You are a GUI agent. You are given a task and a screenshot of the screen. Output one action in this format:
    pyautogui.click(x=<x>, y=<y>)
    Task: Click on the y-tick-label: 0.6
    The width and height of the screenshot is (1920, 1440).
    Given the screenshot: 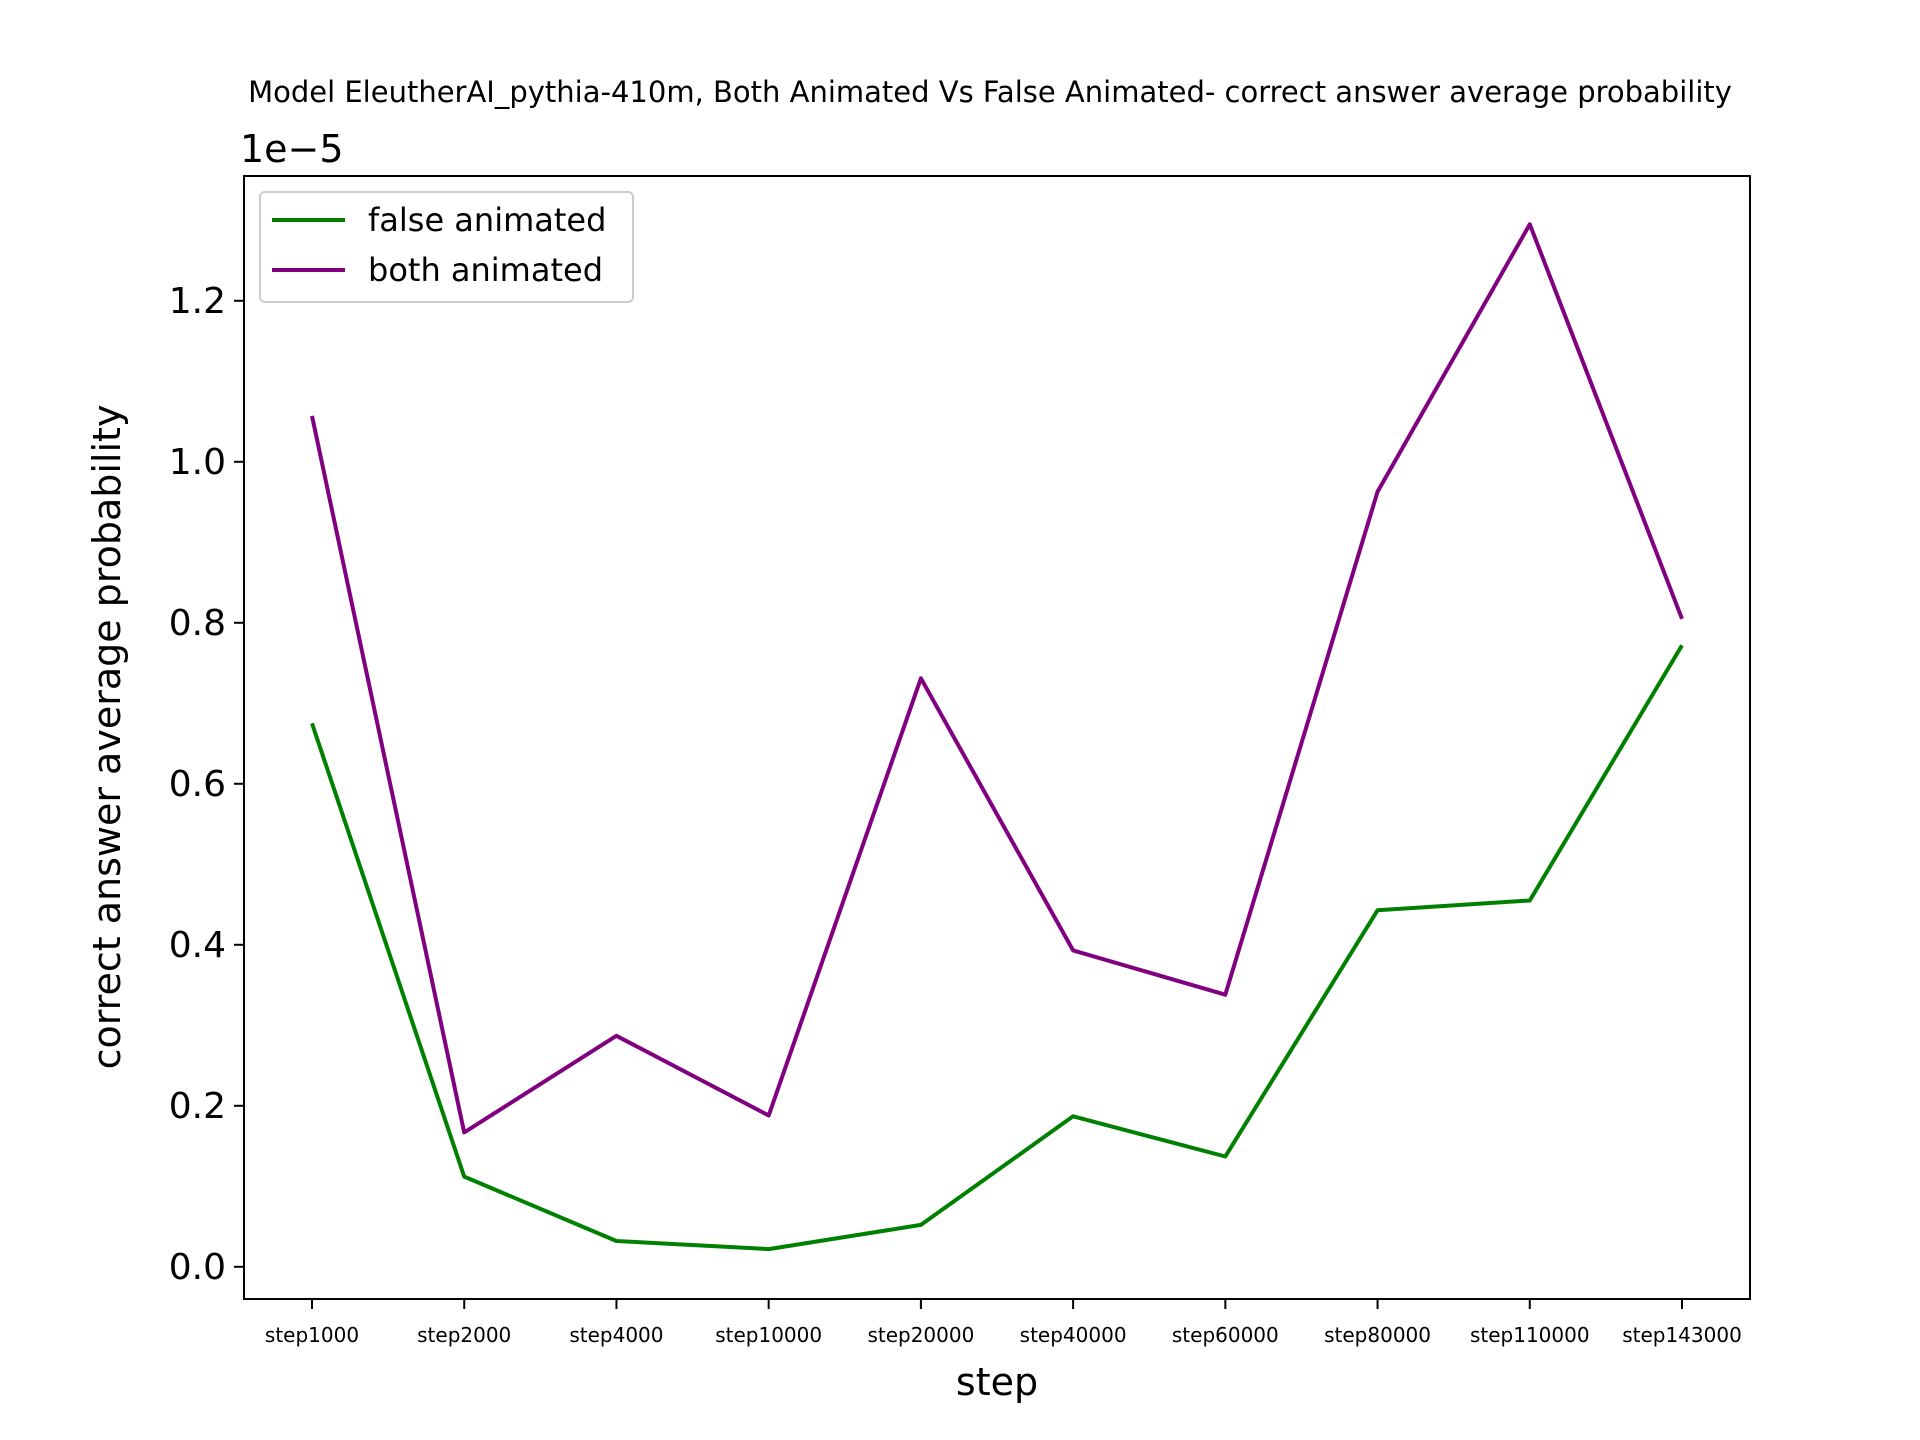 What is the action you would take?
    pyautogui.click(x=197, y=784)
    